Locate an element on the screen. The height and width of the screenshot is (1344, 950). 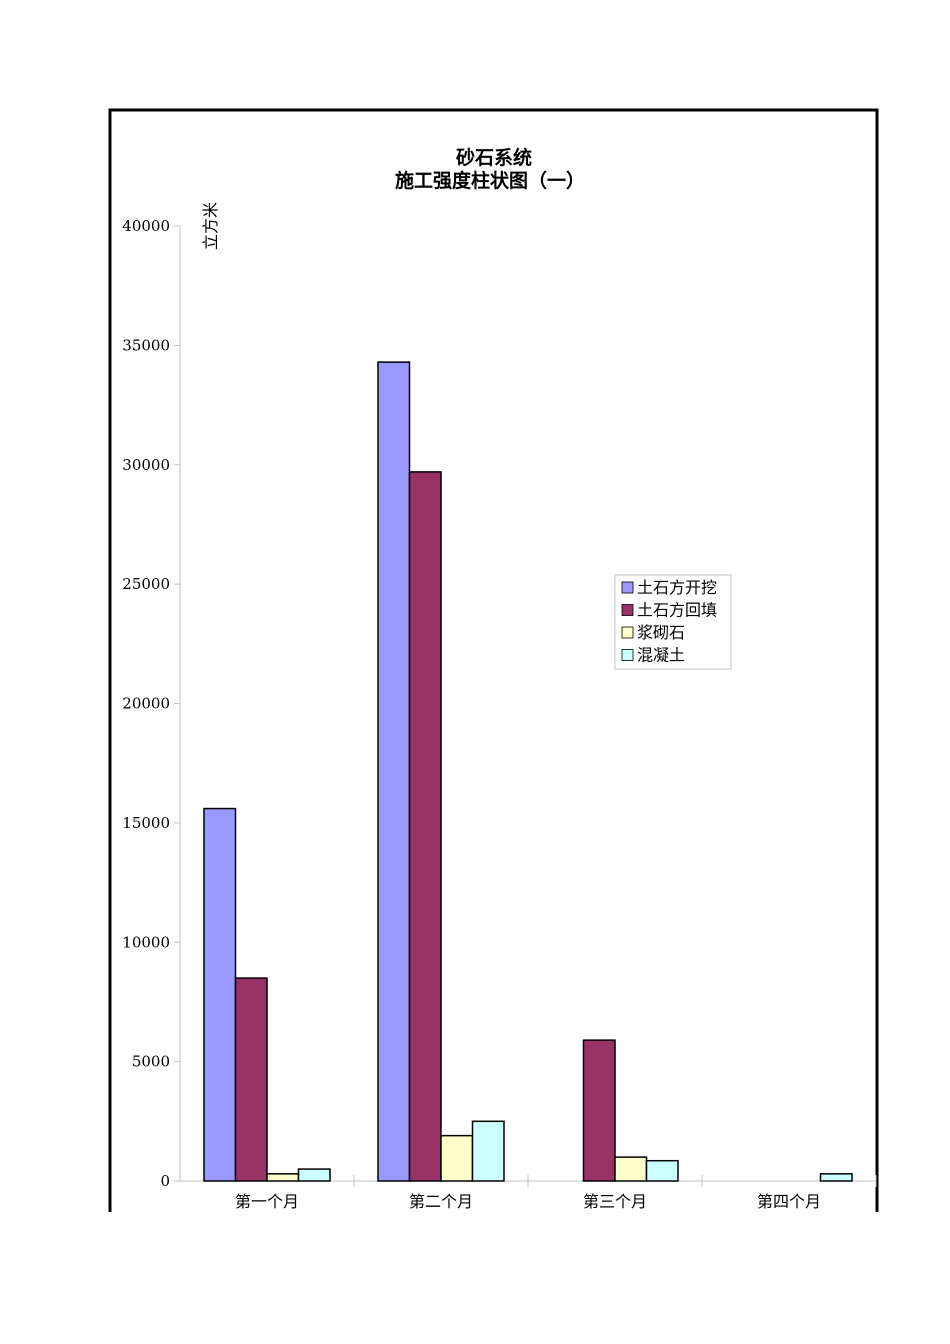
y-tick-label: 5000 is located at coordinates (151, 1062).